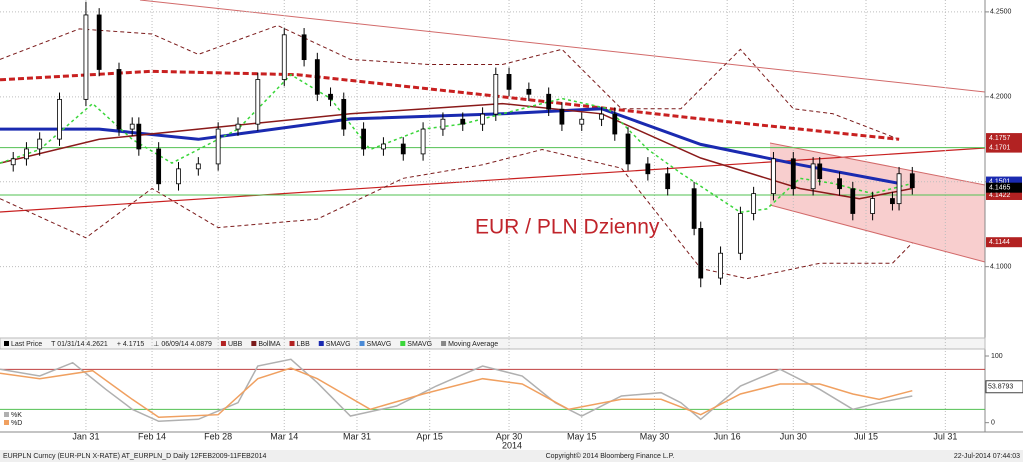 The height and width of the screenshot is (462, 1023). Describe the element at coordinates (987, 456) in the screenshot. I see `footer-right: 22-Jul-2014 07:44:03` at that location.